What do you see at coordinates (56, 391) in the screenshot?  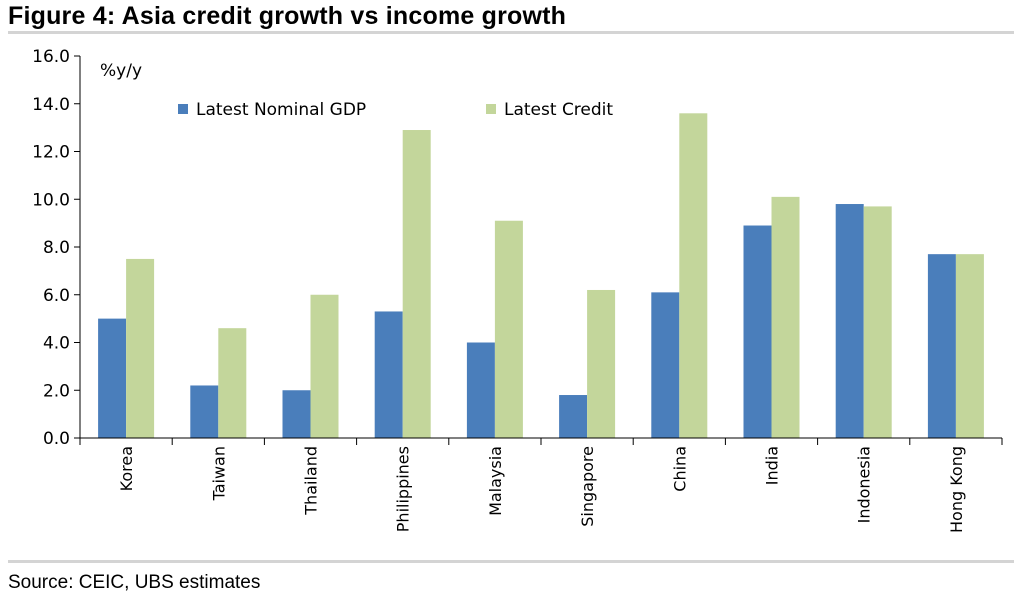 I see `y-tick-label: 2.0` at bounding box center [56, 391].